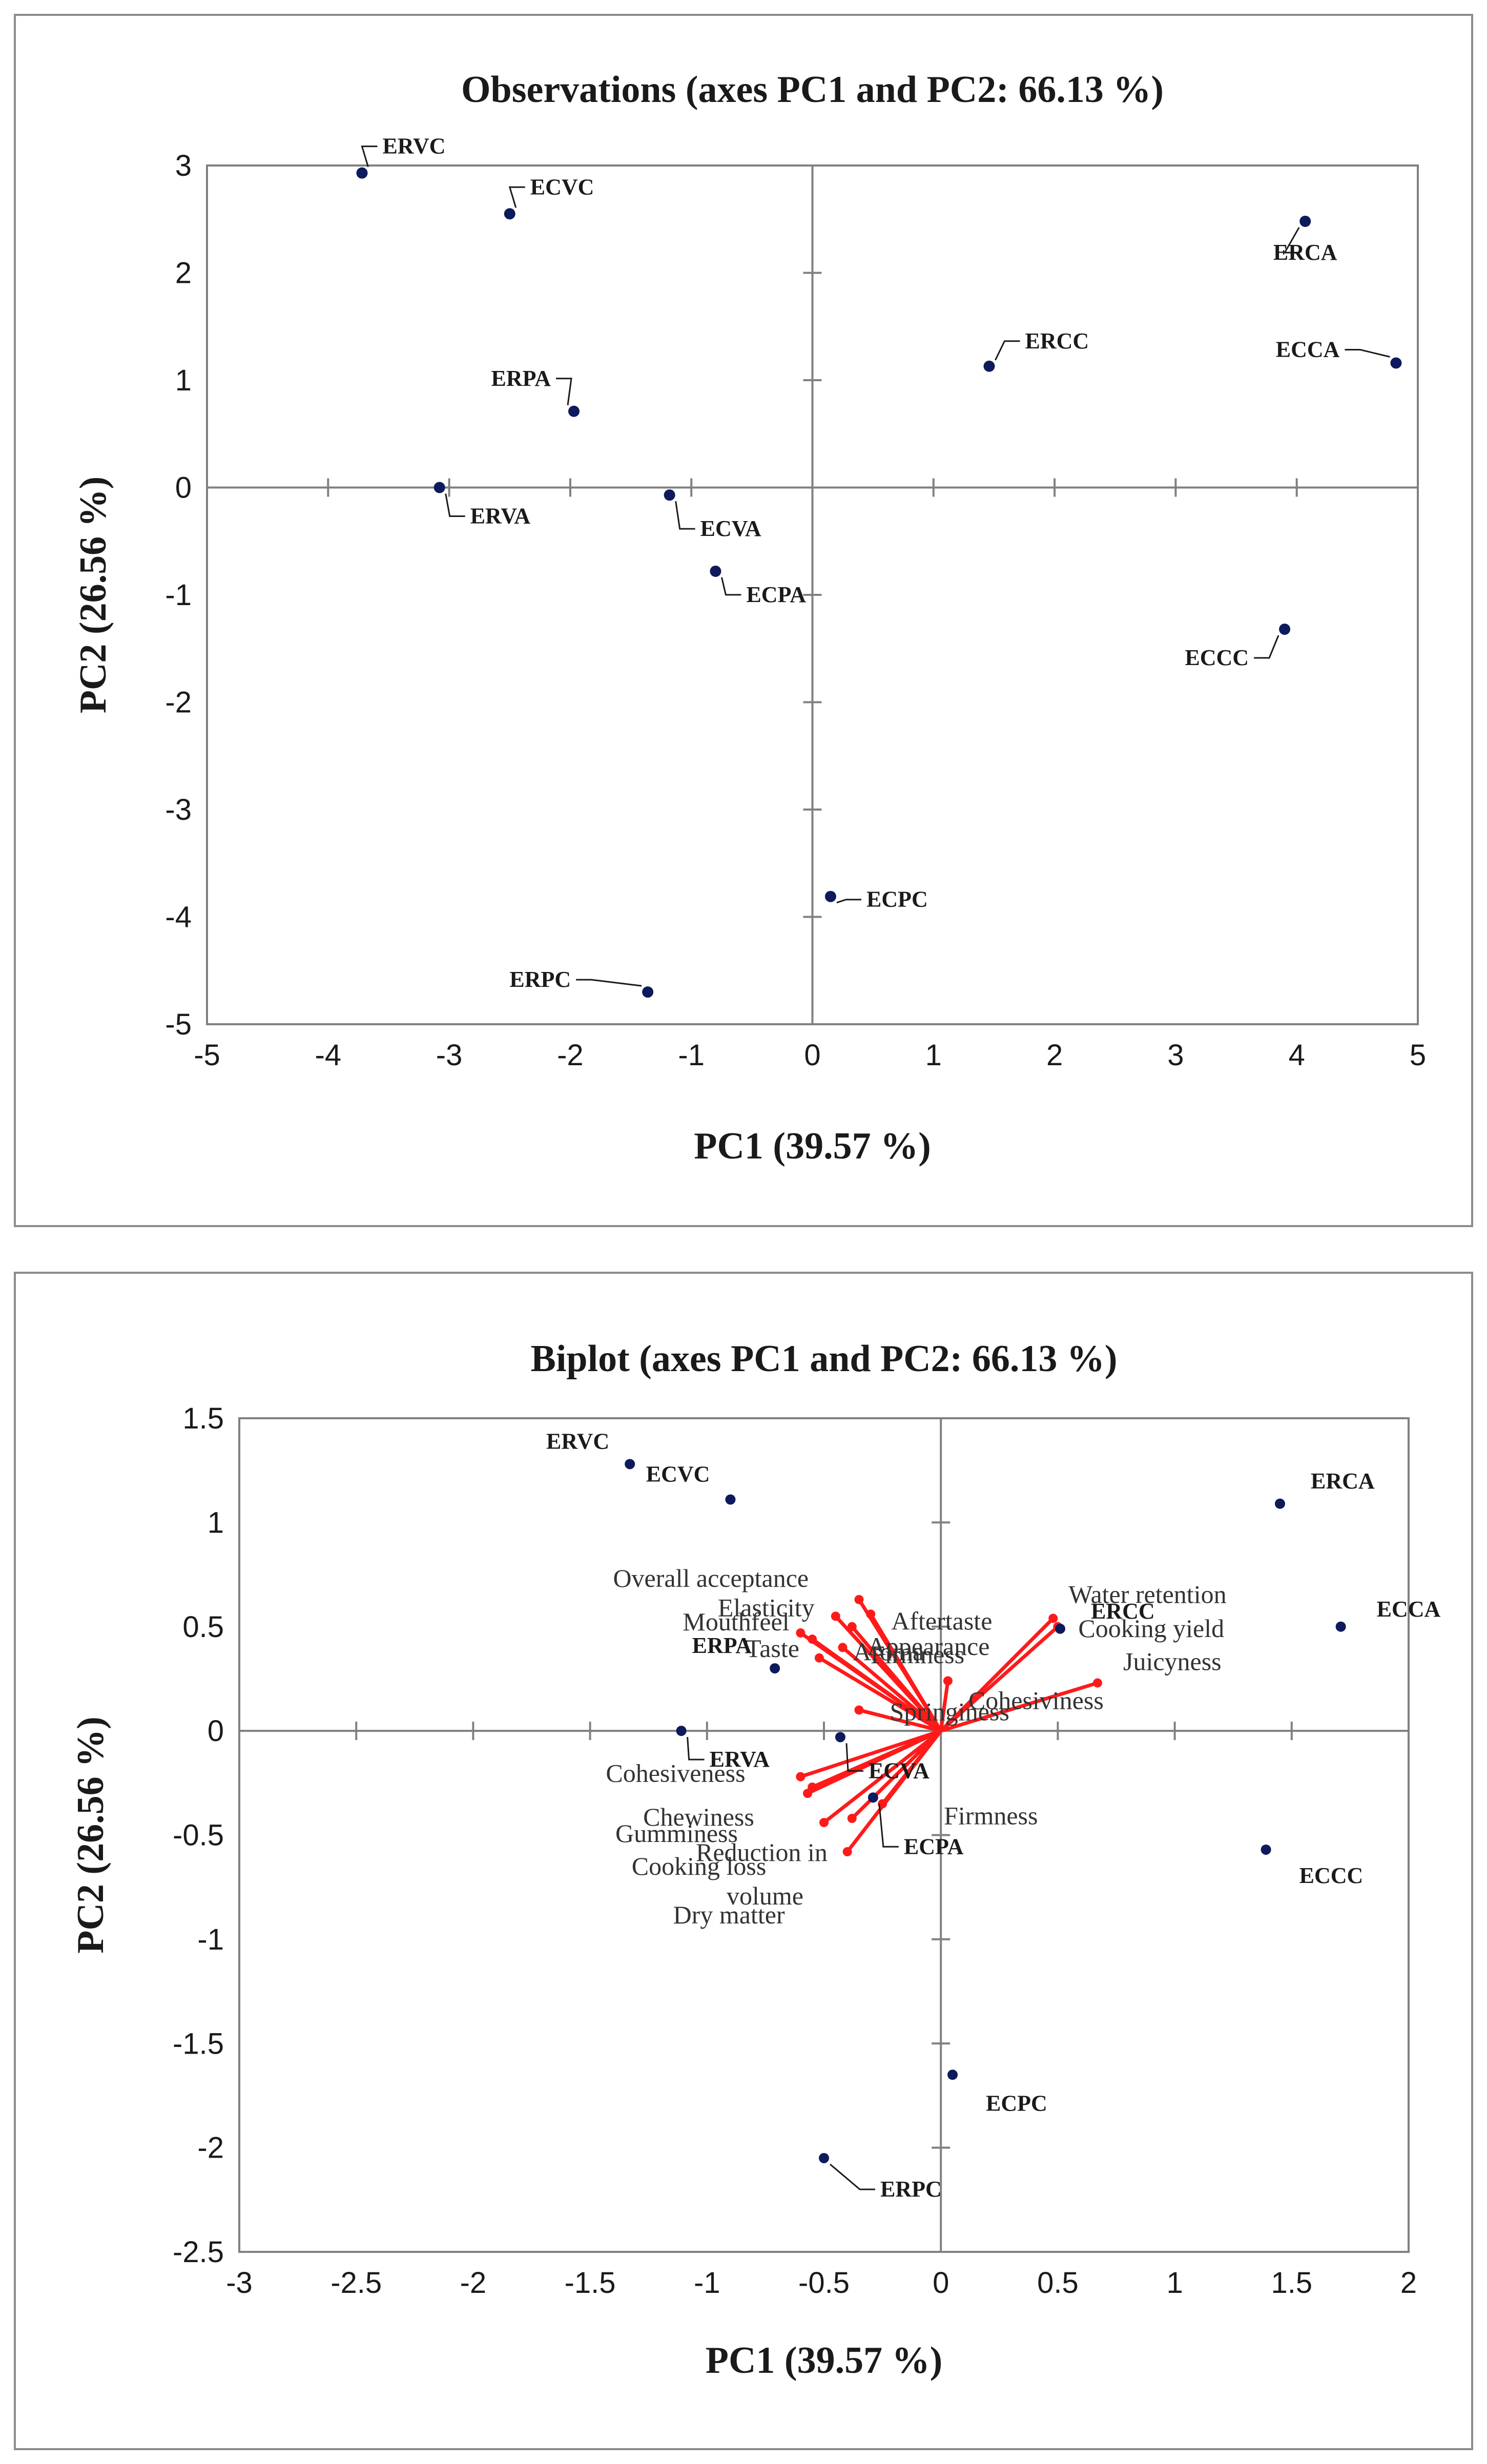 Image resolution: width=1487 pixels, height=2464 pixels. What do you see at coordinates (207, 1055) in the screenshot?
I see `obs-x-tick-label: -5` at bounding box center [207, 1055].